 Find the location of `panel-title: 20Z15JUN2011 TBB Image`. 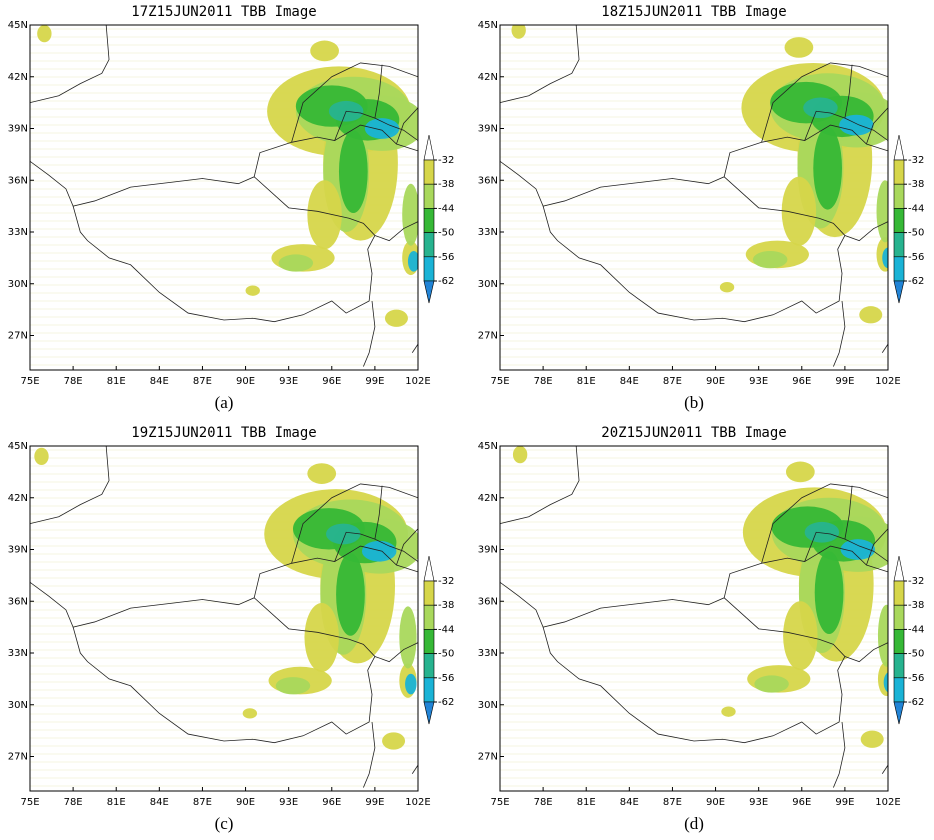

panel-title: 20Z15JUN2011 TBB Image is located at coordinates (693, 433).